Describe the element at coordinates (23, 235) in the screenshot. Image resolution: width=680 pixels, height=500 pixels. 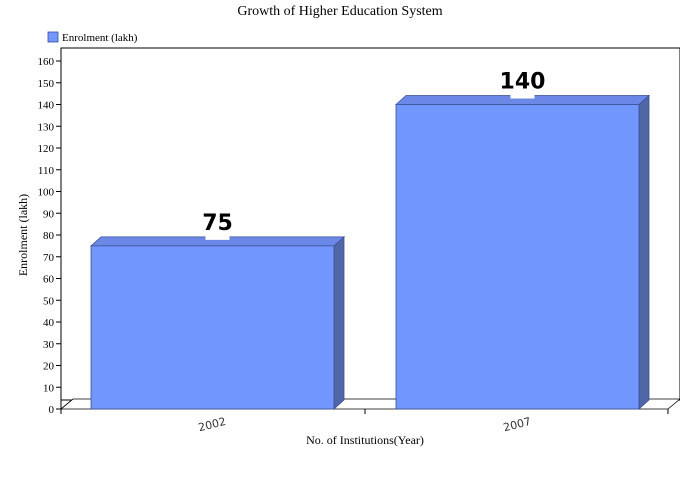
I see `y-axis-title: Enrolment (lakh)` at that location.